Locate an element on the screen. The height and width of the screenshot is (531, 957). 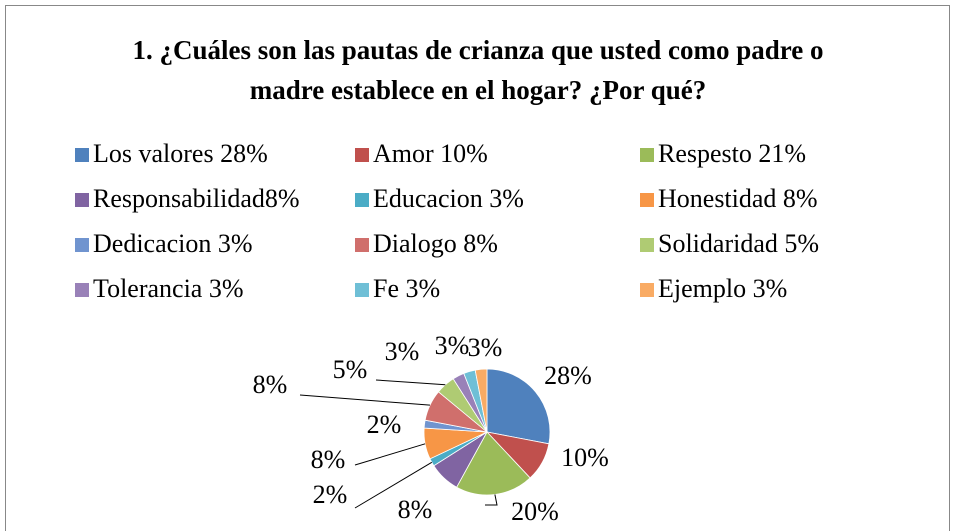
legend-label: Solidaridad 5% is located at coordinates (738, 243).